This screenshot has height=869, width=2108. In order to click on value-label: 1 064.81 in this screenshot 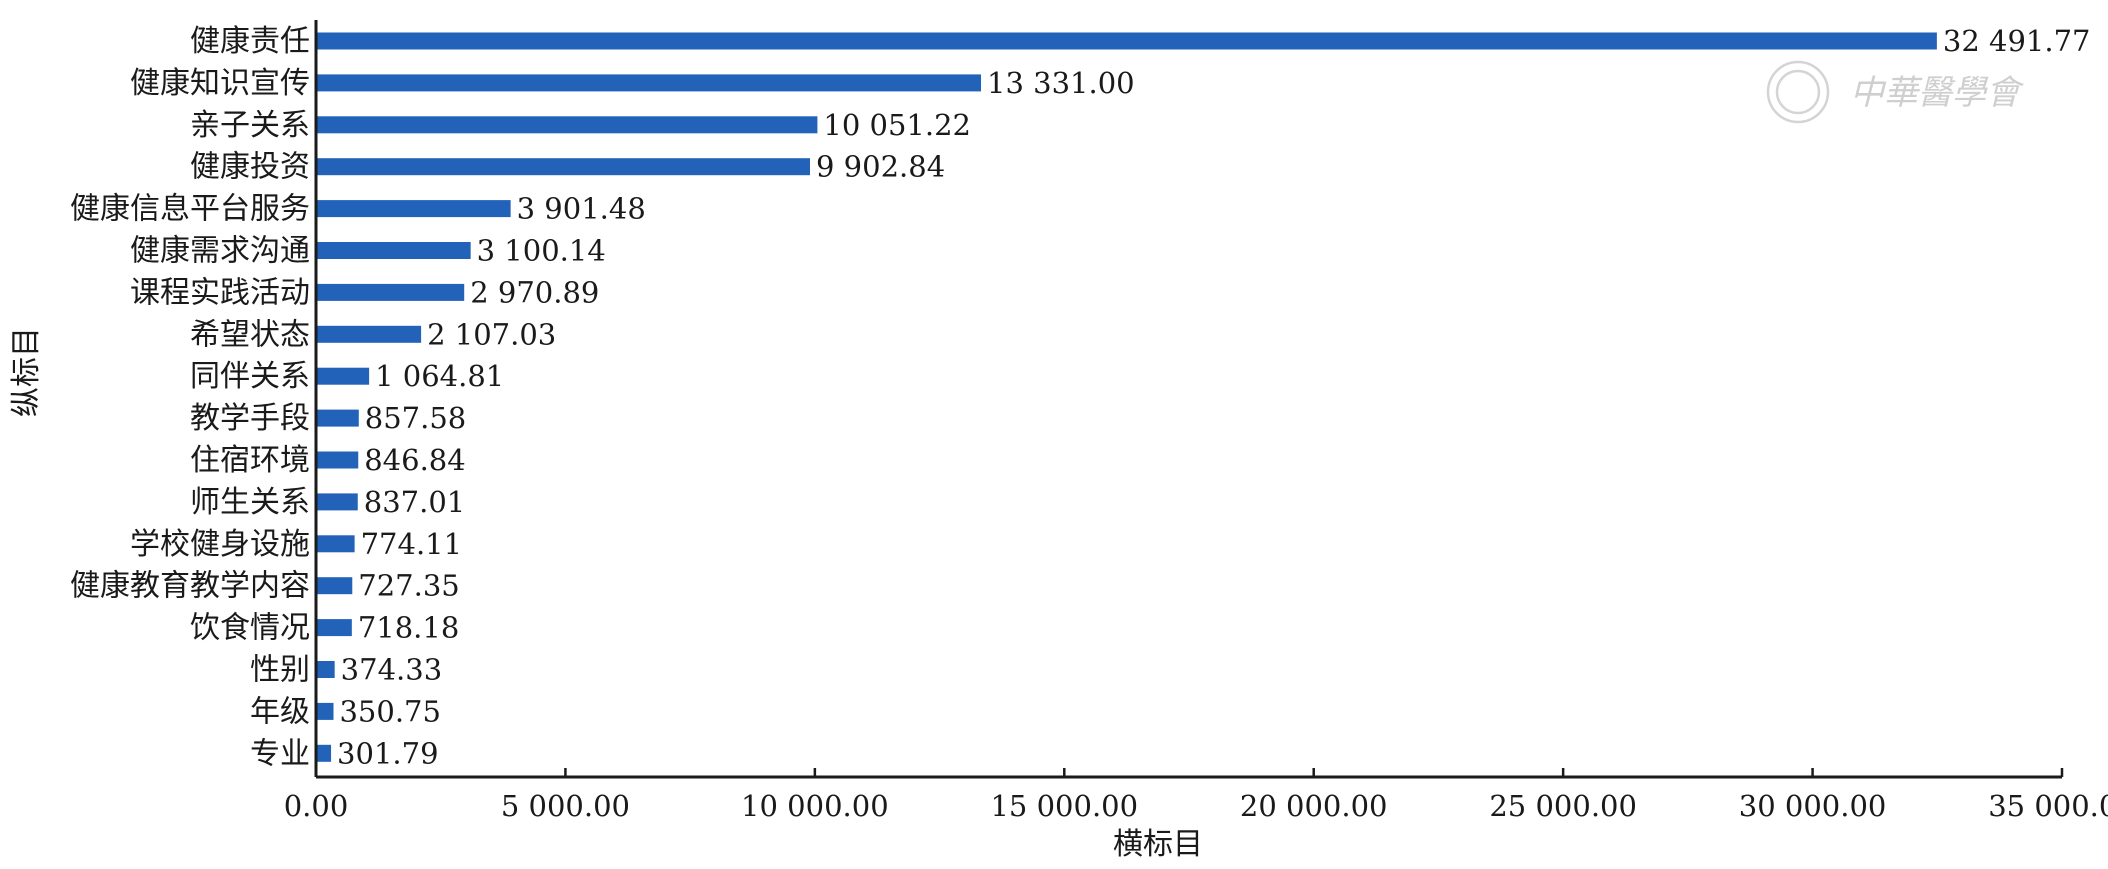, I will do `click(439, 376)`.